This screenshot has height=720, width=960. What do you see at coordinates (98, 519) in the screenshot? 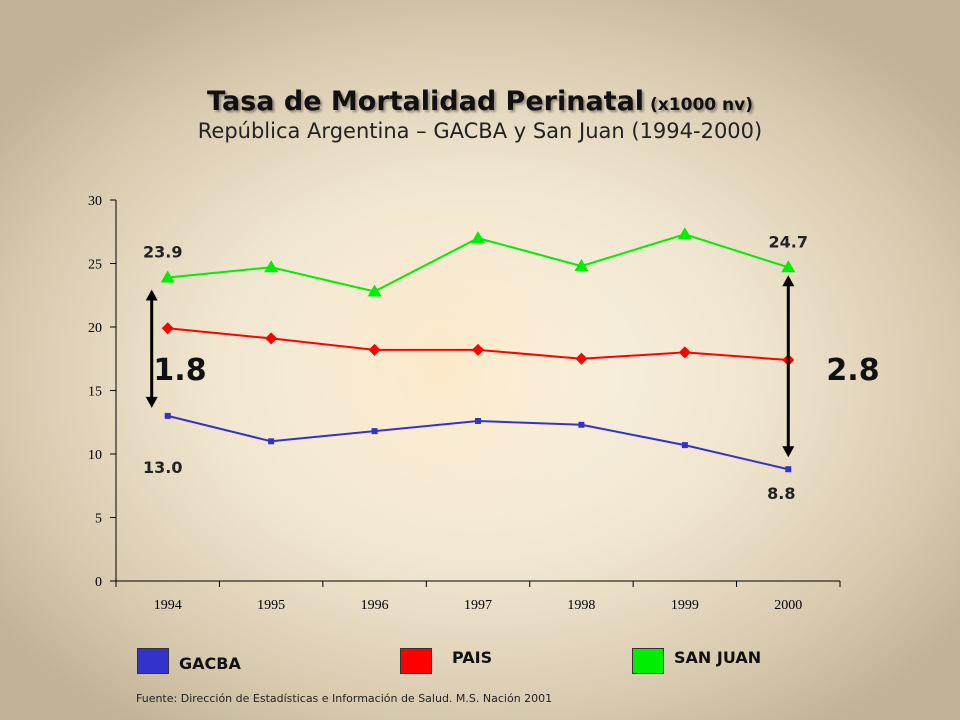
I see `y-tick-label: 5` at bounding box center [98, 519].